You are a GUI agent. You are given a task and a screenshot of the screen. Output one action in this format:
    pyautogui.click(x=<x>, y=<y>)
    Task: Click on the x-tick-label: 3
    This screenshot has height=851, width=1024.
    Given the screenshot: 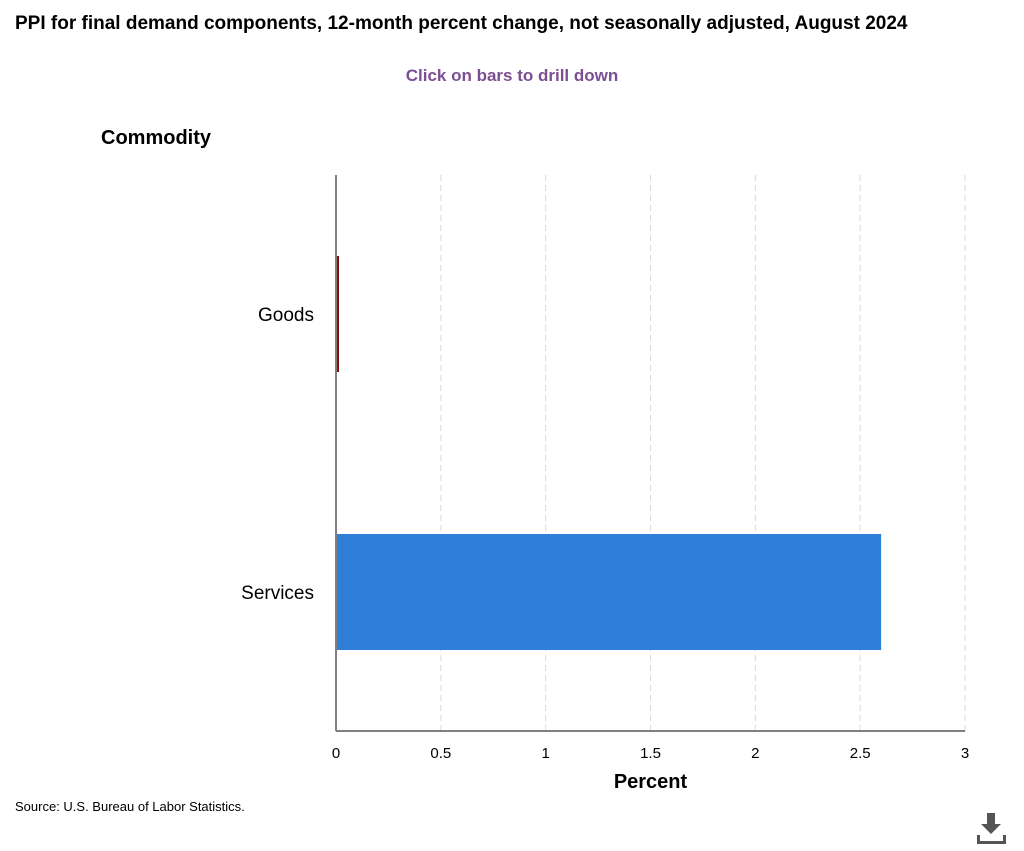 What is the action you would take?
    pyautogui.click(x=965, y=753)
    